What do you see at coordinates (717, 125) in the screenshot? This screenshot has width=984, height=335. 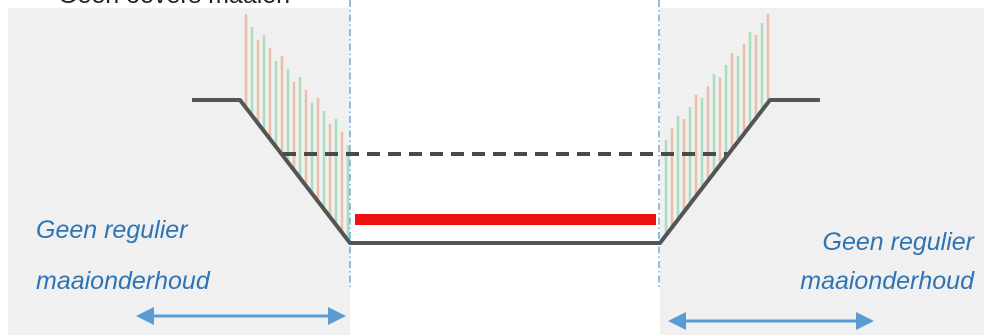 I see `right-bank-vegetation` at bounding box center [717, 125].